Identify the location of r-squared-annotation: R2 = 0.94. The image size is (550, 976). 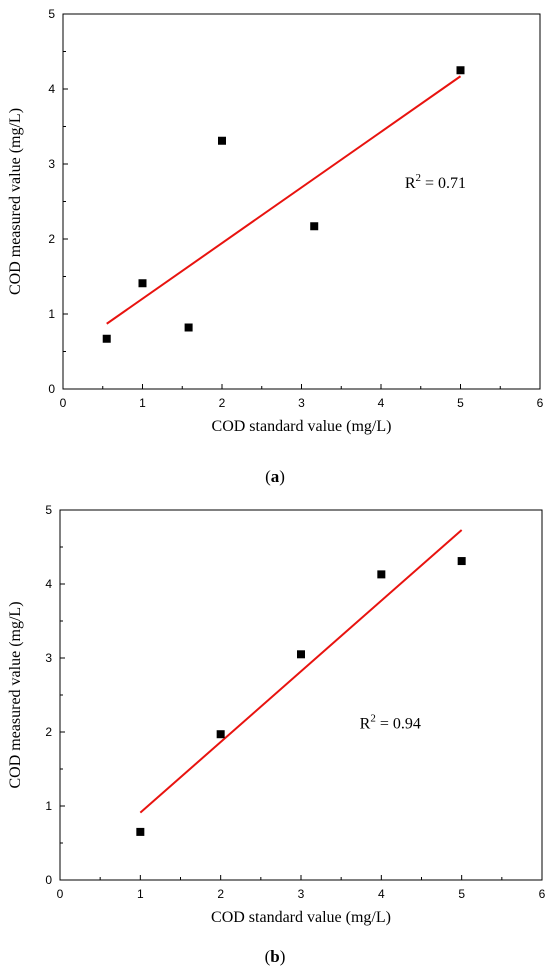
(390, 722).